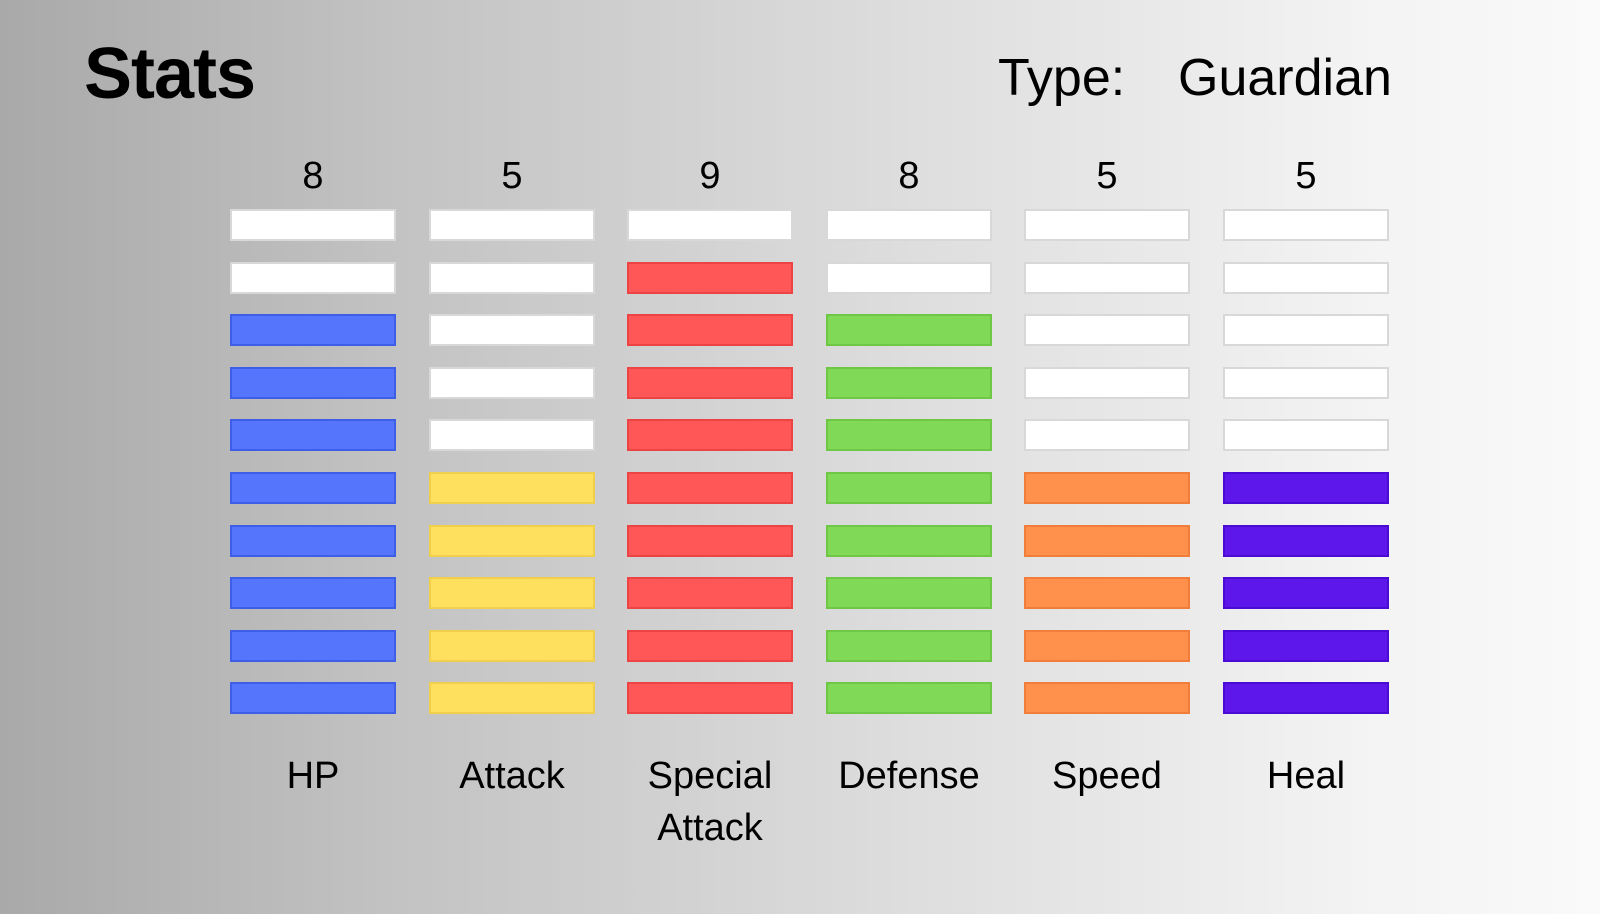  What do you see at coordinates (313, 776) in the screenshot?
I see `stat-label: HP` at bounding box center [313, 776].